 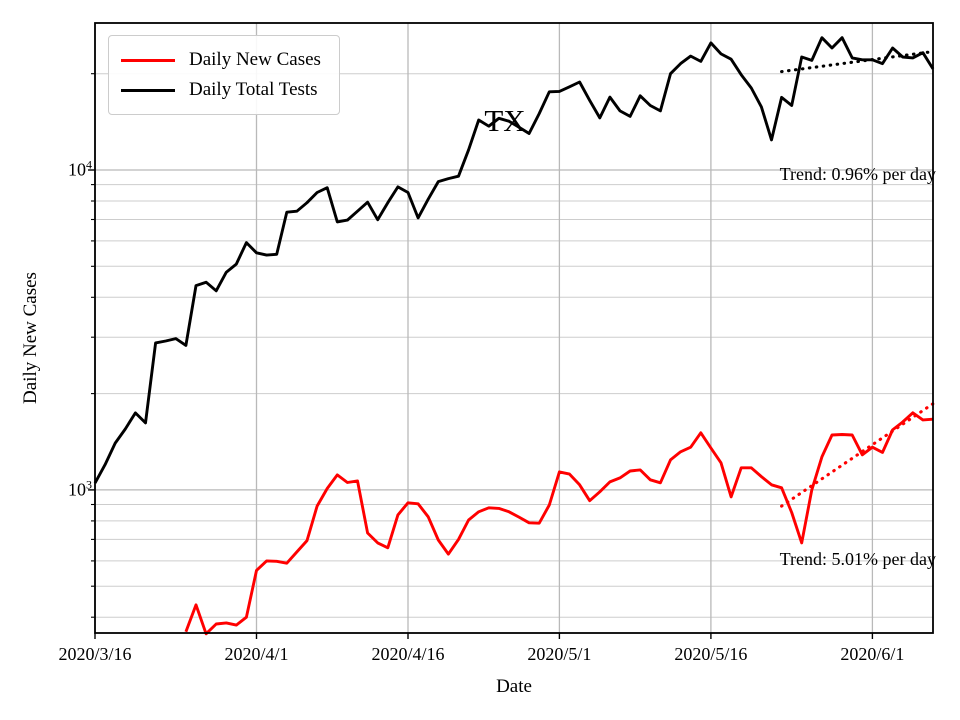 I want to click on legend-line-red, so click(x=148, y=60).